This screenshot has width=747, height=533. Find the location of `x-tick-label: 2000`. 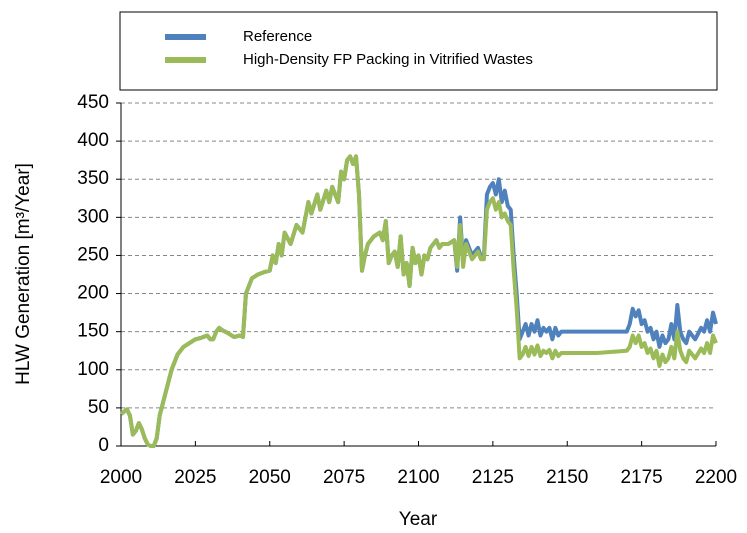

x-tick-label: 2000 is located at coordinates (121, 477).